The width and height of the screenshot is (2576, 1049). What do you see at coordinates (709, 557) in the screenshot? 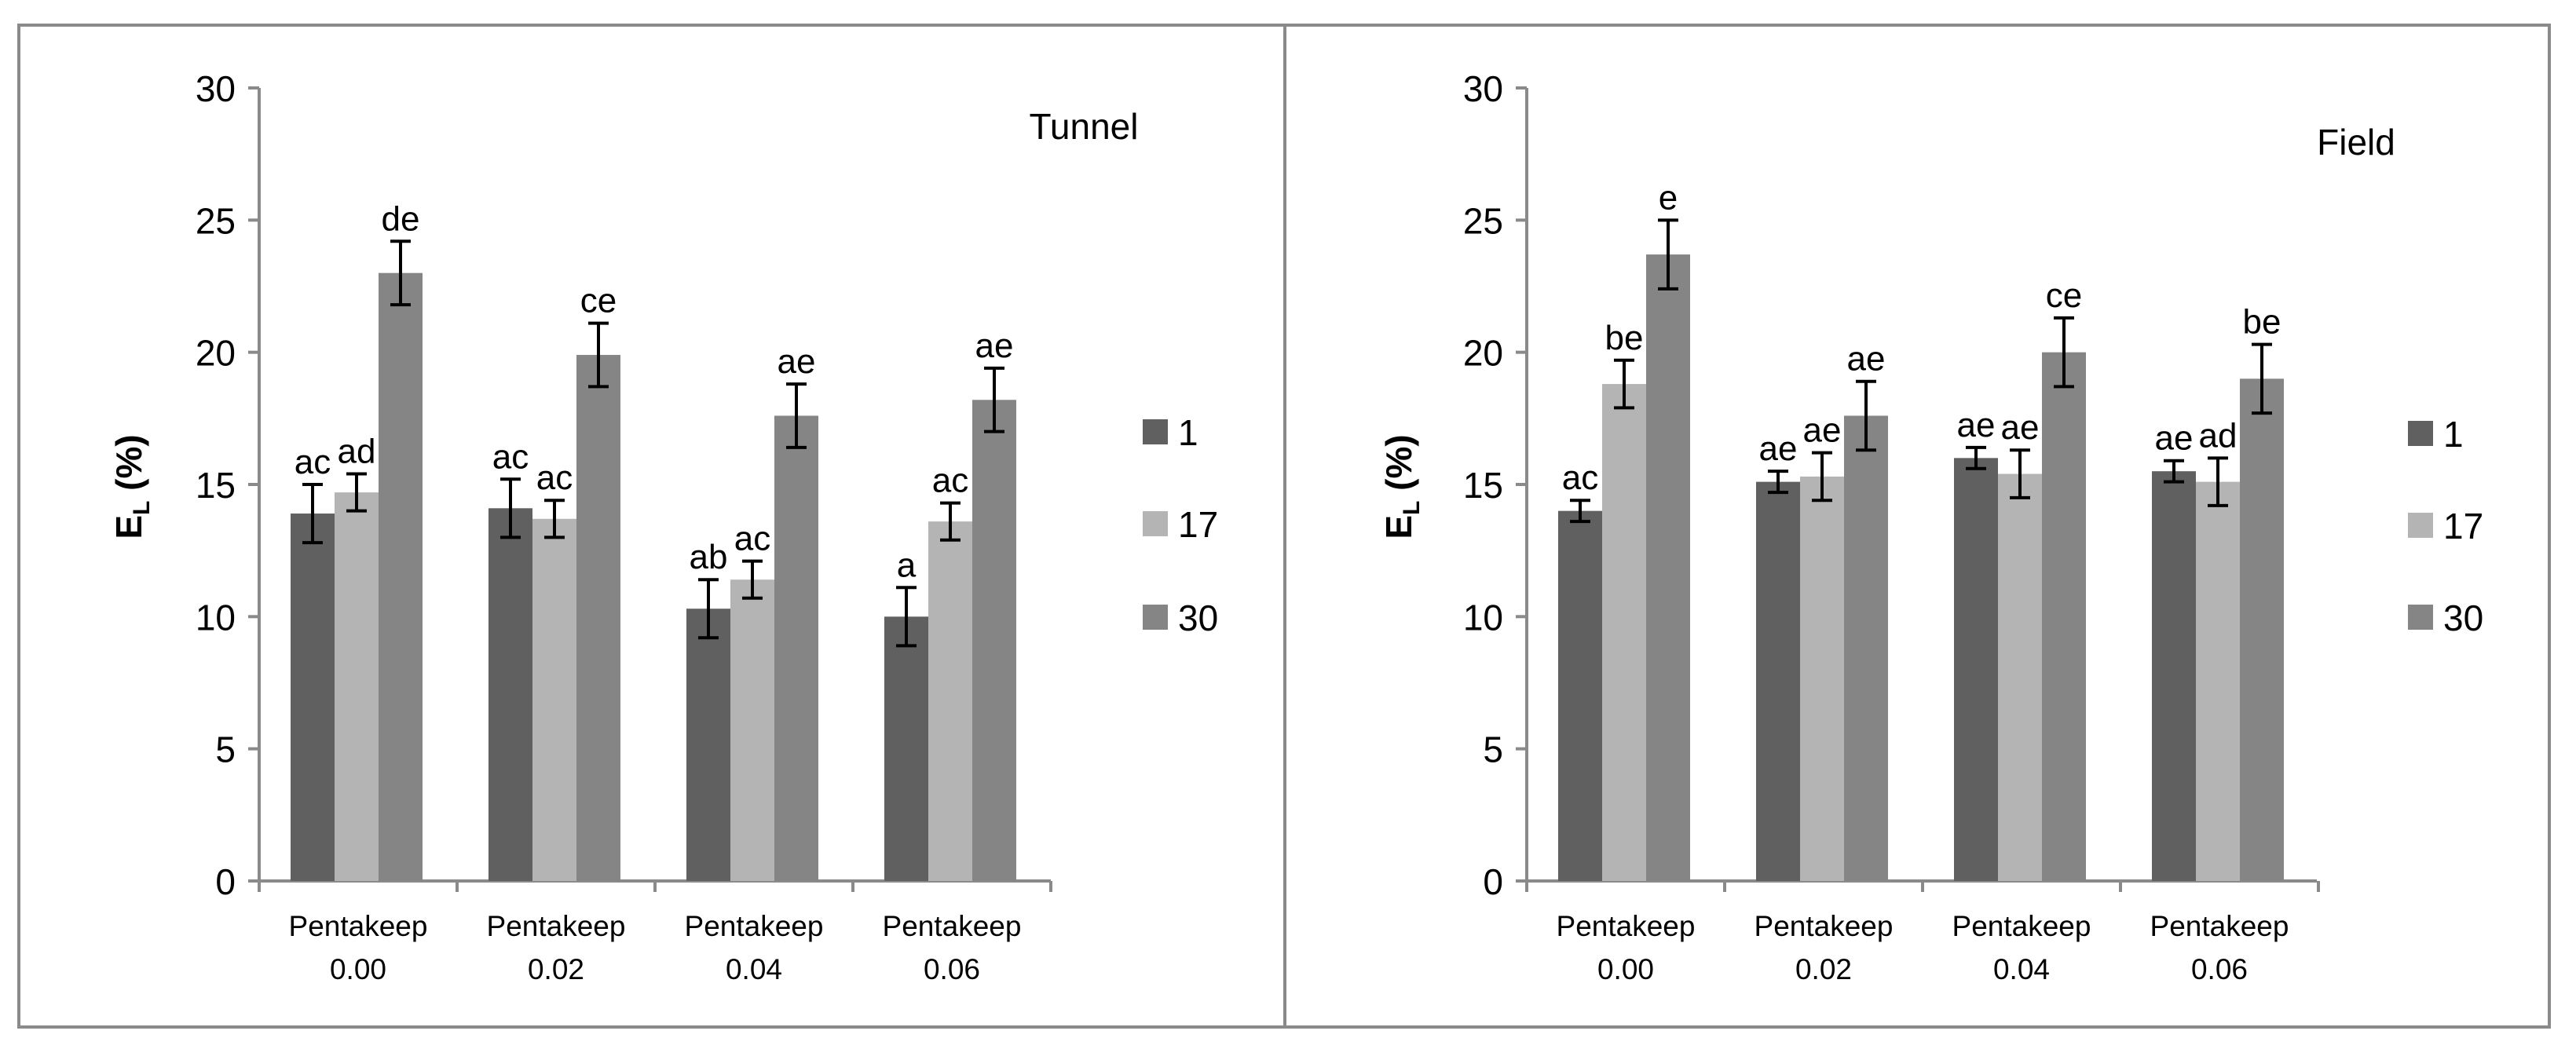
I see `significance-letter: ab` at bounding box center [709, 557].